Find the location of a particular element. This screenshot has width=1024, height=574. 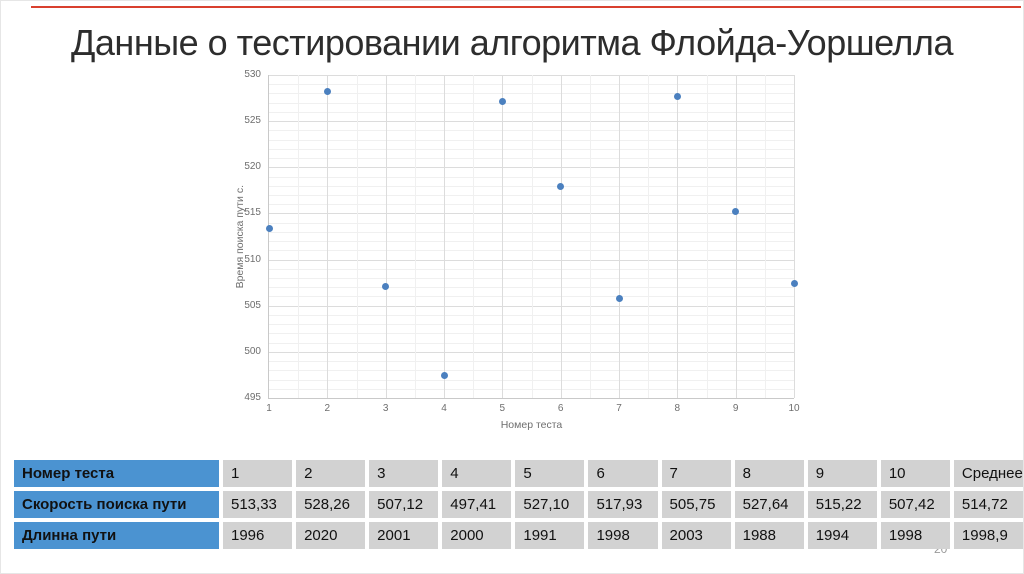

table-cell: 2003 is located at coordinates (696, 535).